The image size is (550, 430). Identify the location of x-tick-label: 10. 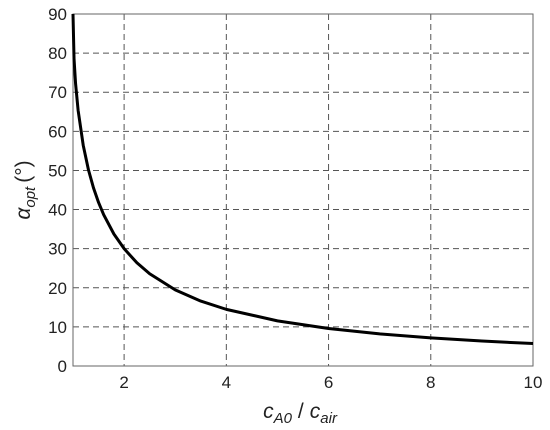
(533, 382).